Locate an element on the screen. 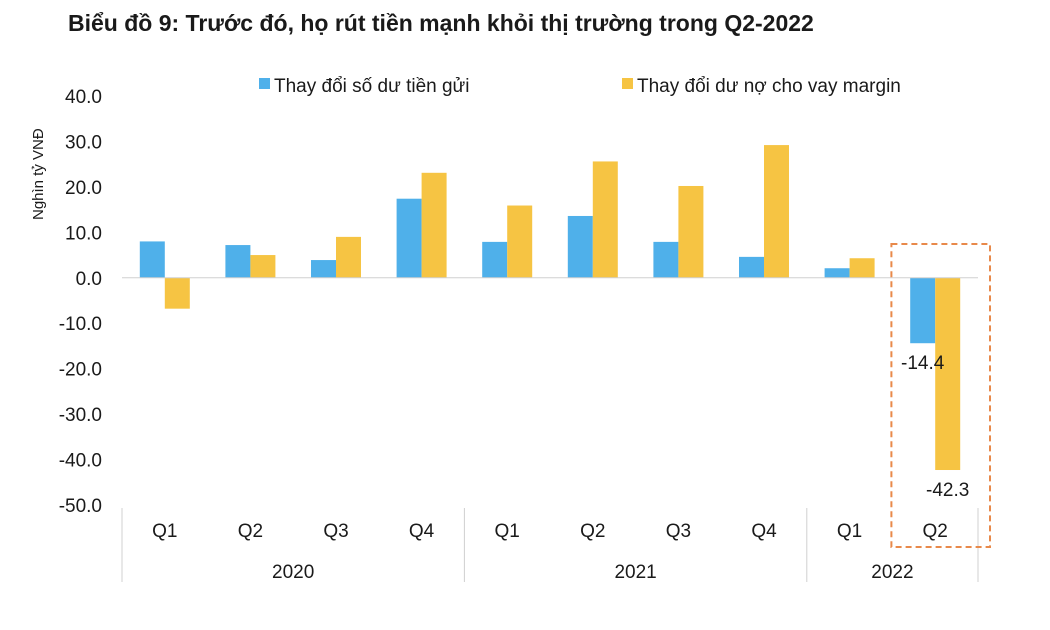 The width and height of the screenshot is (1050, 630). legend-label: Thay đổi số dư tiền gửi is located at coordinates (371, 86).